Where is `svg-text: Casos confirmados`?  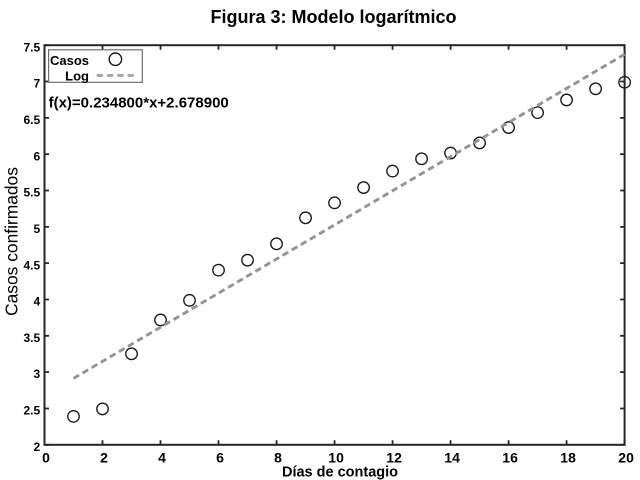
svg-text: Casos confirmados is located at coordinates (11, 241).